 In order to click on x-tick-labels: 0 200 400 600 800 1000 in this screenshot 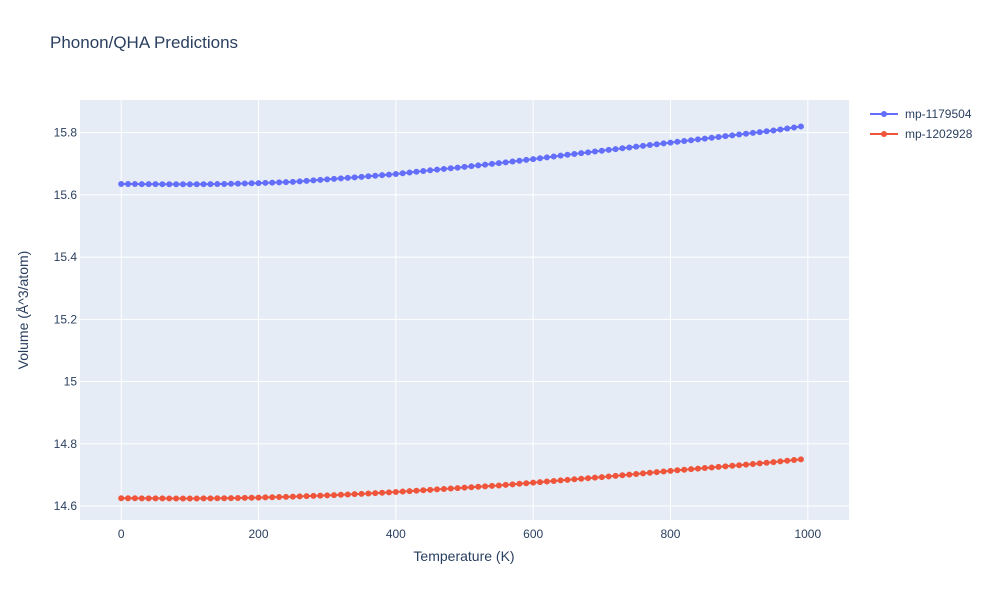, I will do `click(470, 534)`.